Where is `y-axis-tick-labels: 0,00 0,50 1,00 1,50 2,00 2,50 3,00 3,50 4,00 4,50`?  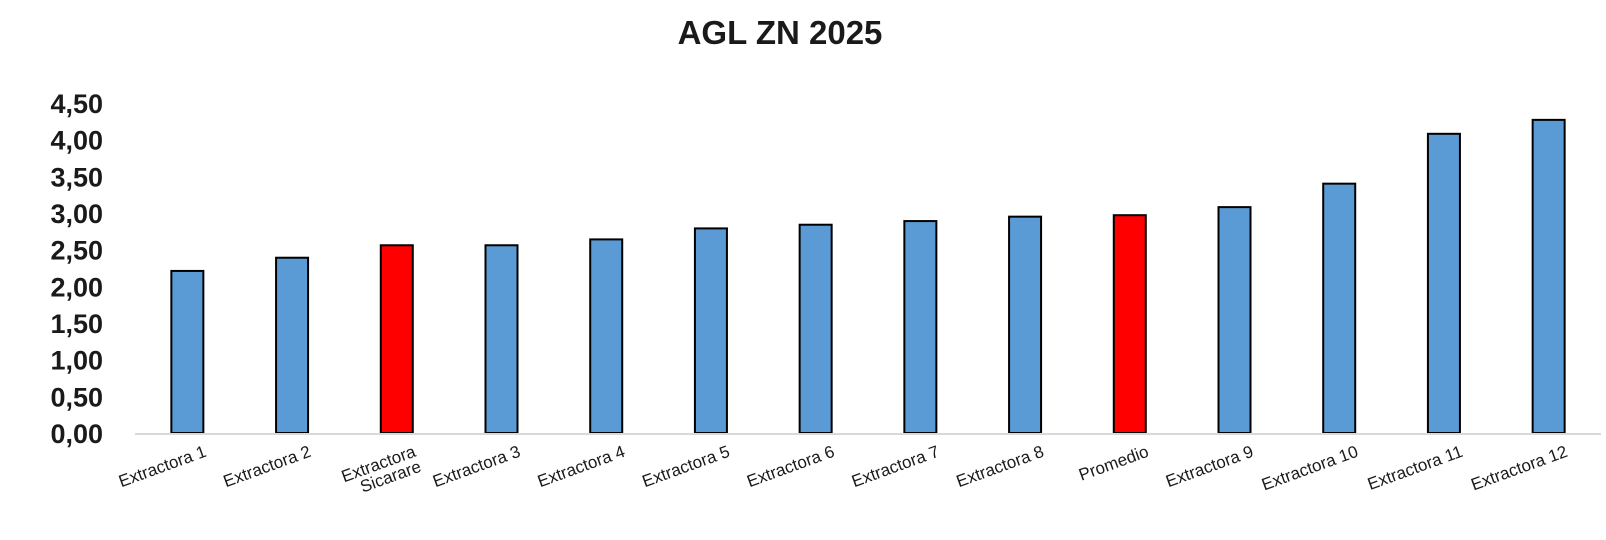 y-axis-tick-labels: 0,00 0,50 1,00 1,50 2,00 2,50 3,00 3,50 4,00 4,50 is located at coordinates (76, 269).